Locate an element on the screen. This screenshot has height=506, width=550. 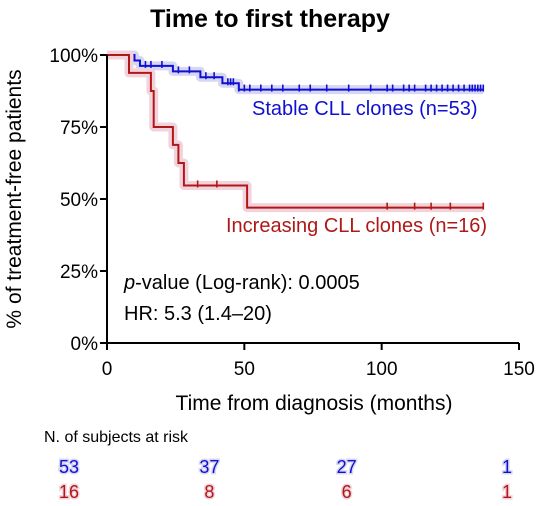
y-tick-label: 50% is located at coordinates (79, 200).